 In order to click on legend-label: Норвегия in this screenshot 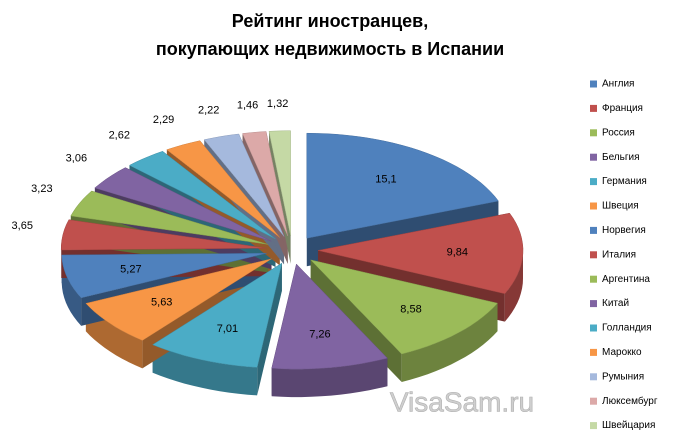, I will do `click(624, 230)`.